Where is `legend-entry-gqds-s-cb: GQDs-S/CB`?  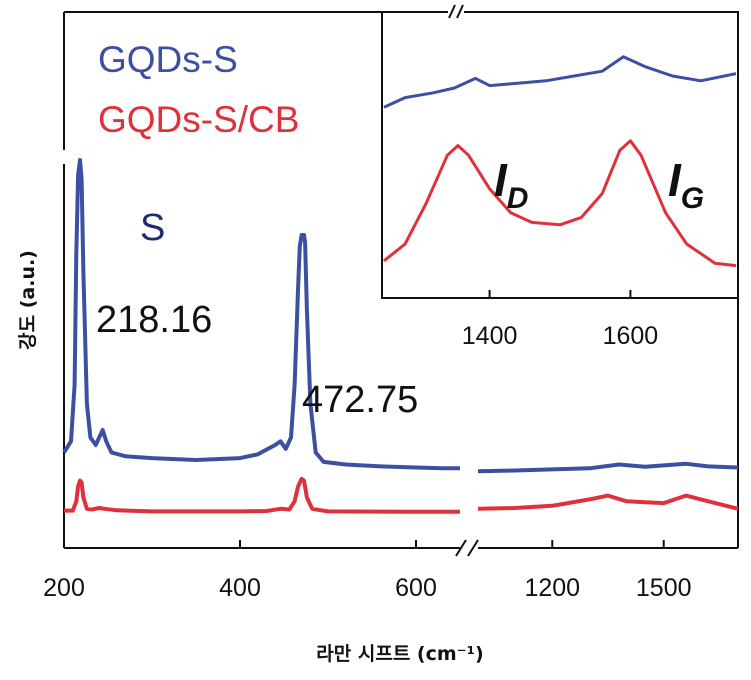
legend-entry-gqds-s-cb: GQDs-S/CB is located at coordinates (198, 119).